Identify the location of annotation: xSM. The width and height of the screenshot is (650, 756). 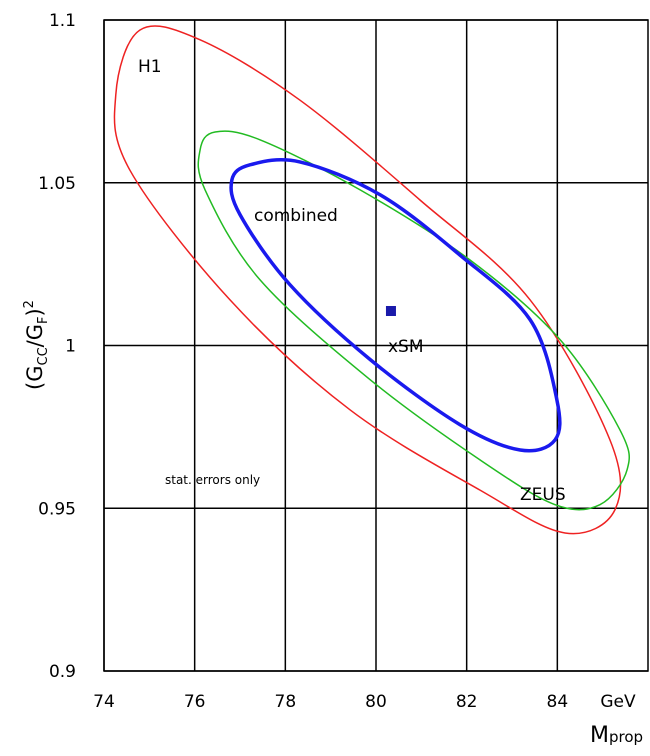
(406, 347).